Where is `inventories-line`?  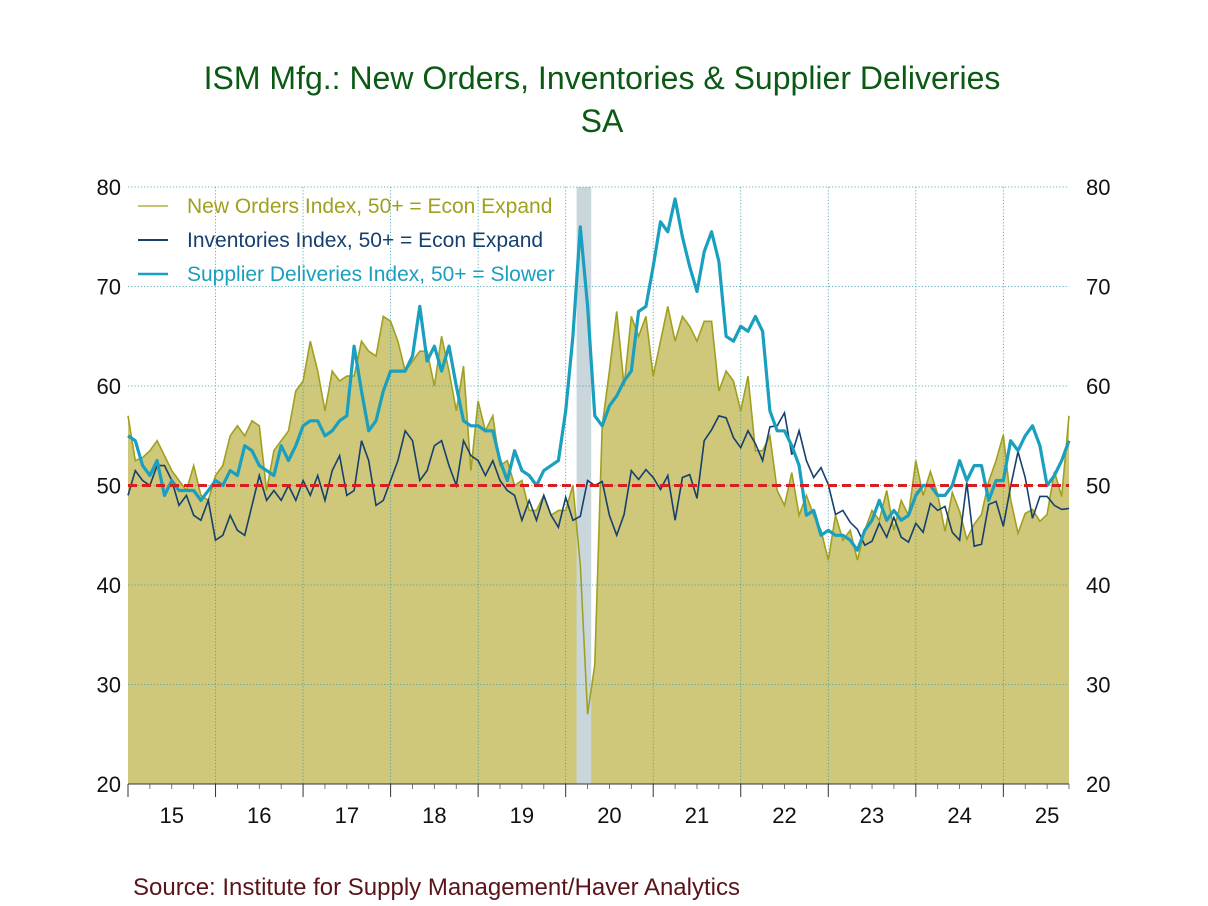 inventories-line is located at coordinates (598, 479).